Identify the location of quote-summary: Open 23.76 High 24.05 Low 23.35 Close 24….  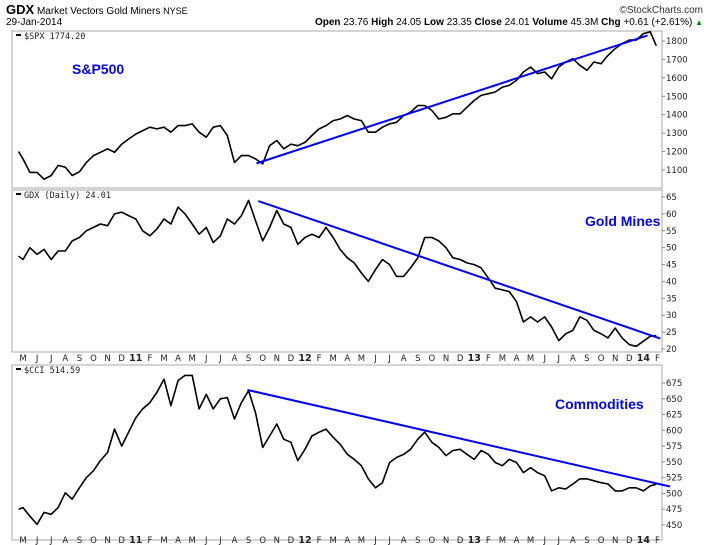
(509, 22).